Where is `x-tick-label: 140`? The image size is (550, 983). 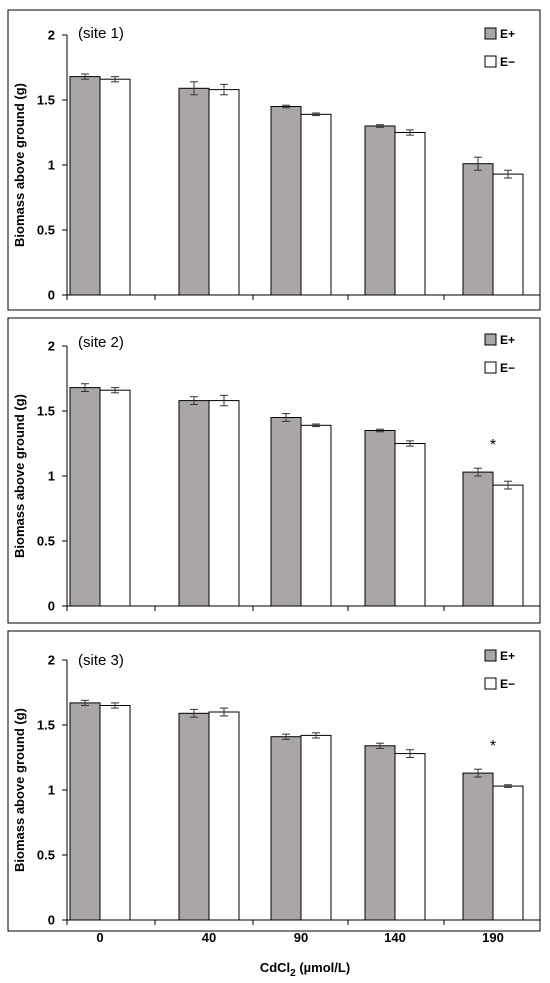 x-tick-label: 140 is located at coordinates (395, 937).